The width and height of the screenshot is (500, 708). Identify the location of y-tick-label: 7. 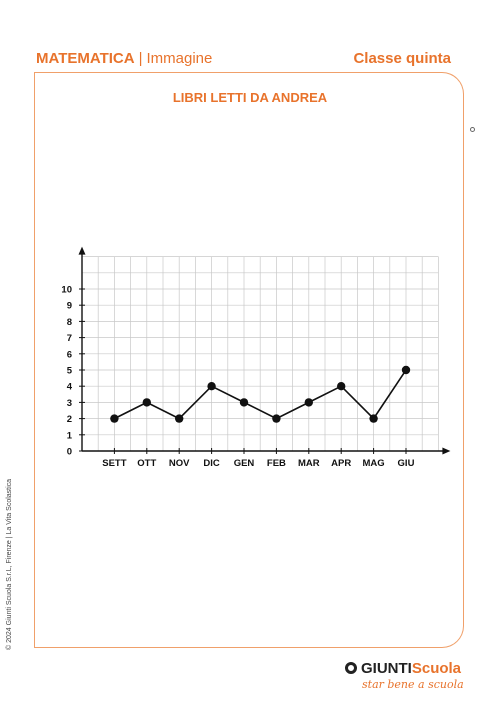
(69, 338).